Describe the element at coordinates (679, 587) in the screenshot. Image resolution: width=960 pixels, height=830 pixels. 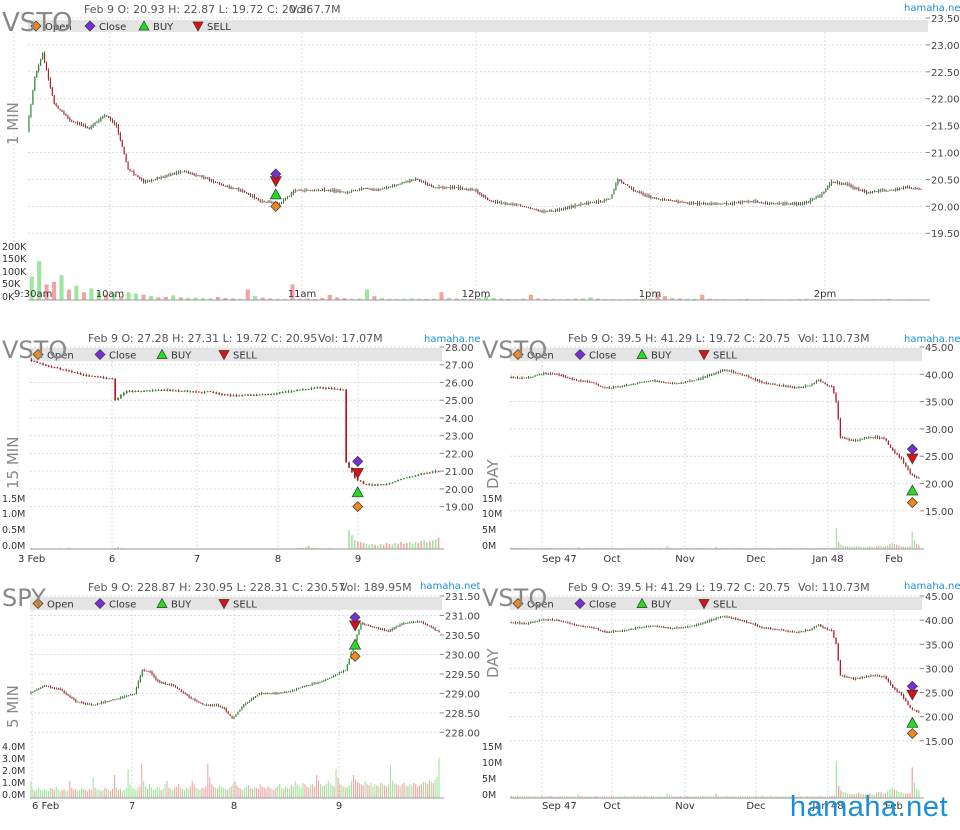
I see `ohlc-header: Feb 9 O: 39.5 H: 41.29 L: 19.72 C: 20.75` at that location.